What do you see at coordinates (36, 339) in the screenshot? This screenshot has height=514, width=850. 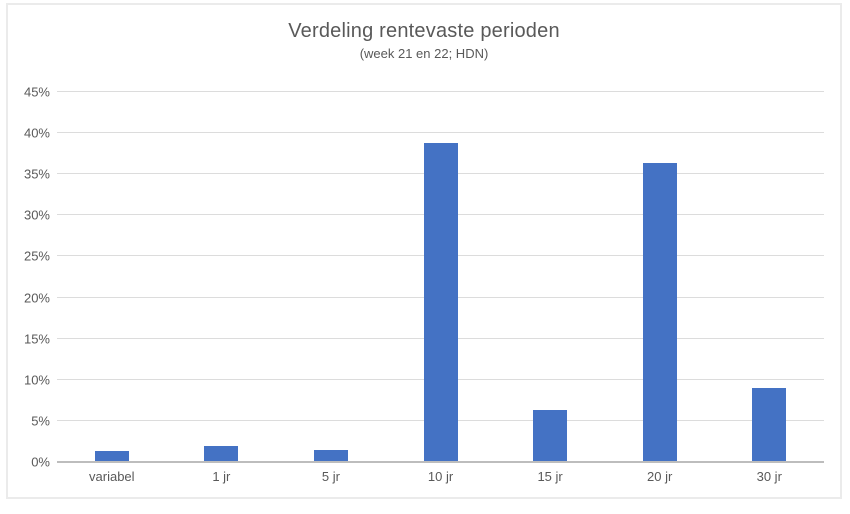 I see `y-tick-label: 15%` at bounding box center [36, 339].